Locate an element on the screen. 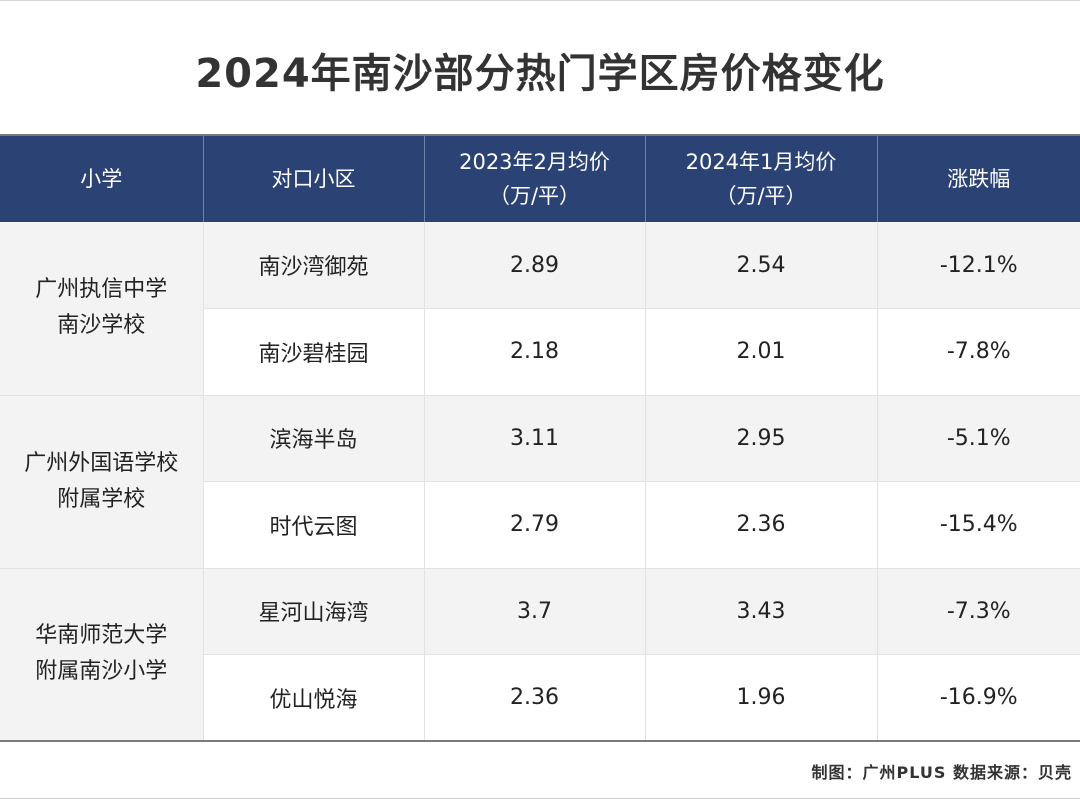 The image size is (1080, 800). price-2024-cell: 2.95 is located at coordinates (761, 438).